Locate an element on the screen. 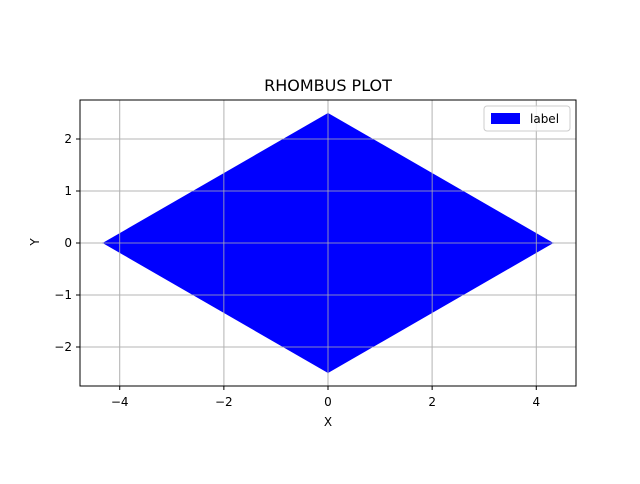 The image size is (640, 484). x-axis-label: X is located at coordinates (328, 422).